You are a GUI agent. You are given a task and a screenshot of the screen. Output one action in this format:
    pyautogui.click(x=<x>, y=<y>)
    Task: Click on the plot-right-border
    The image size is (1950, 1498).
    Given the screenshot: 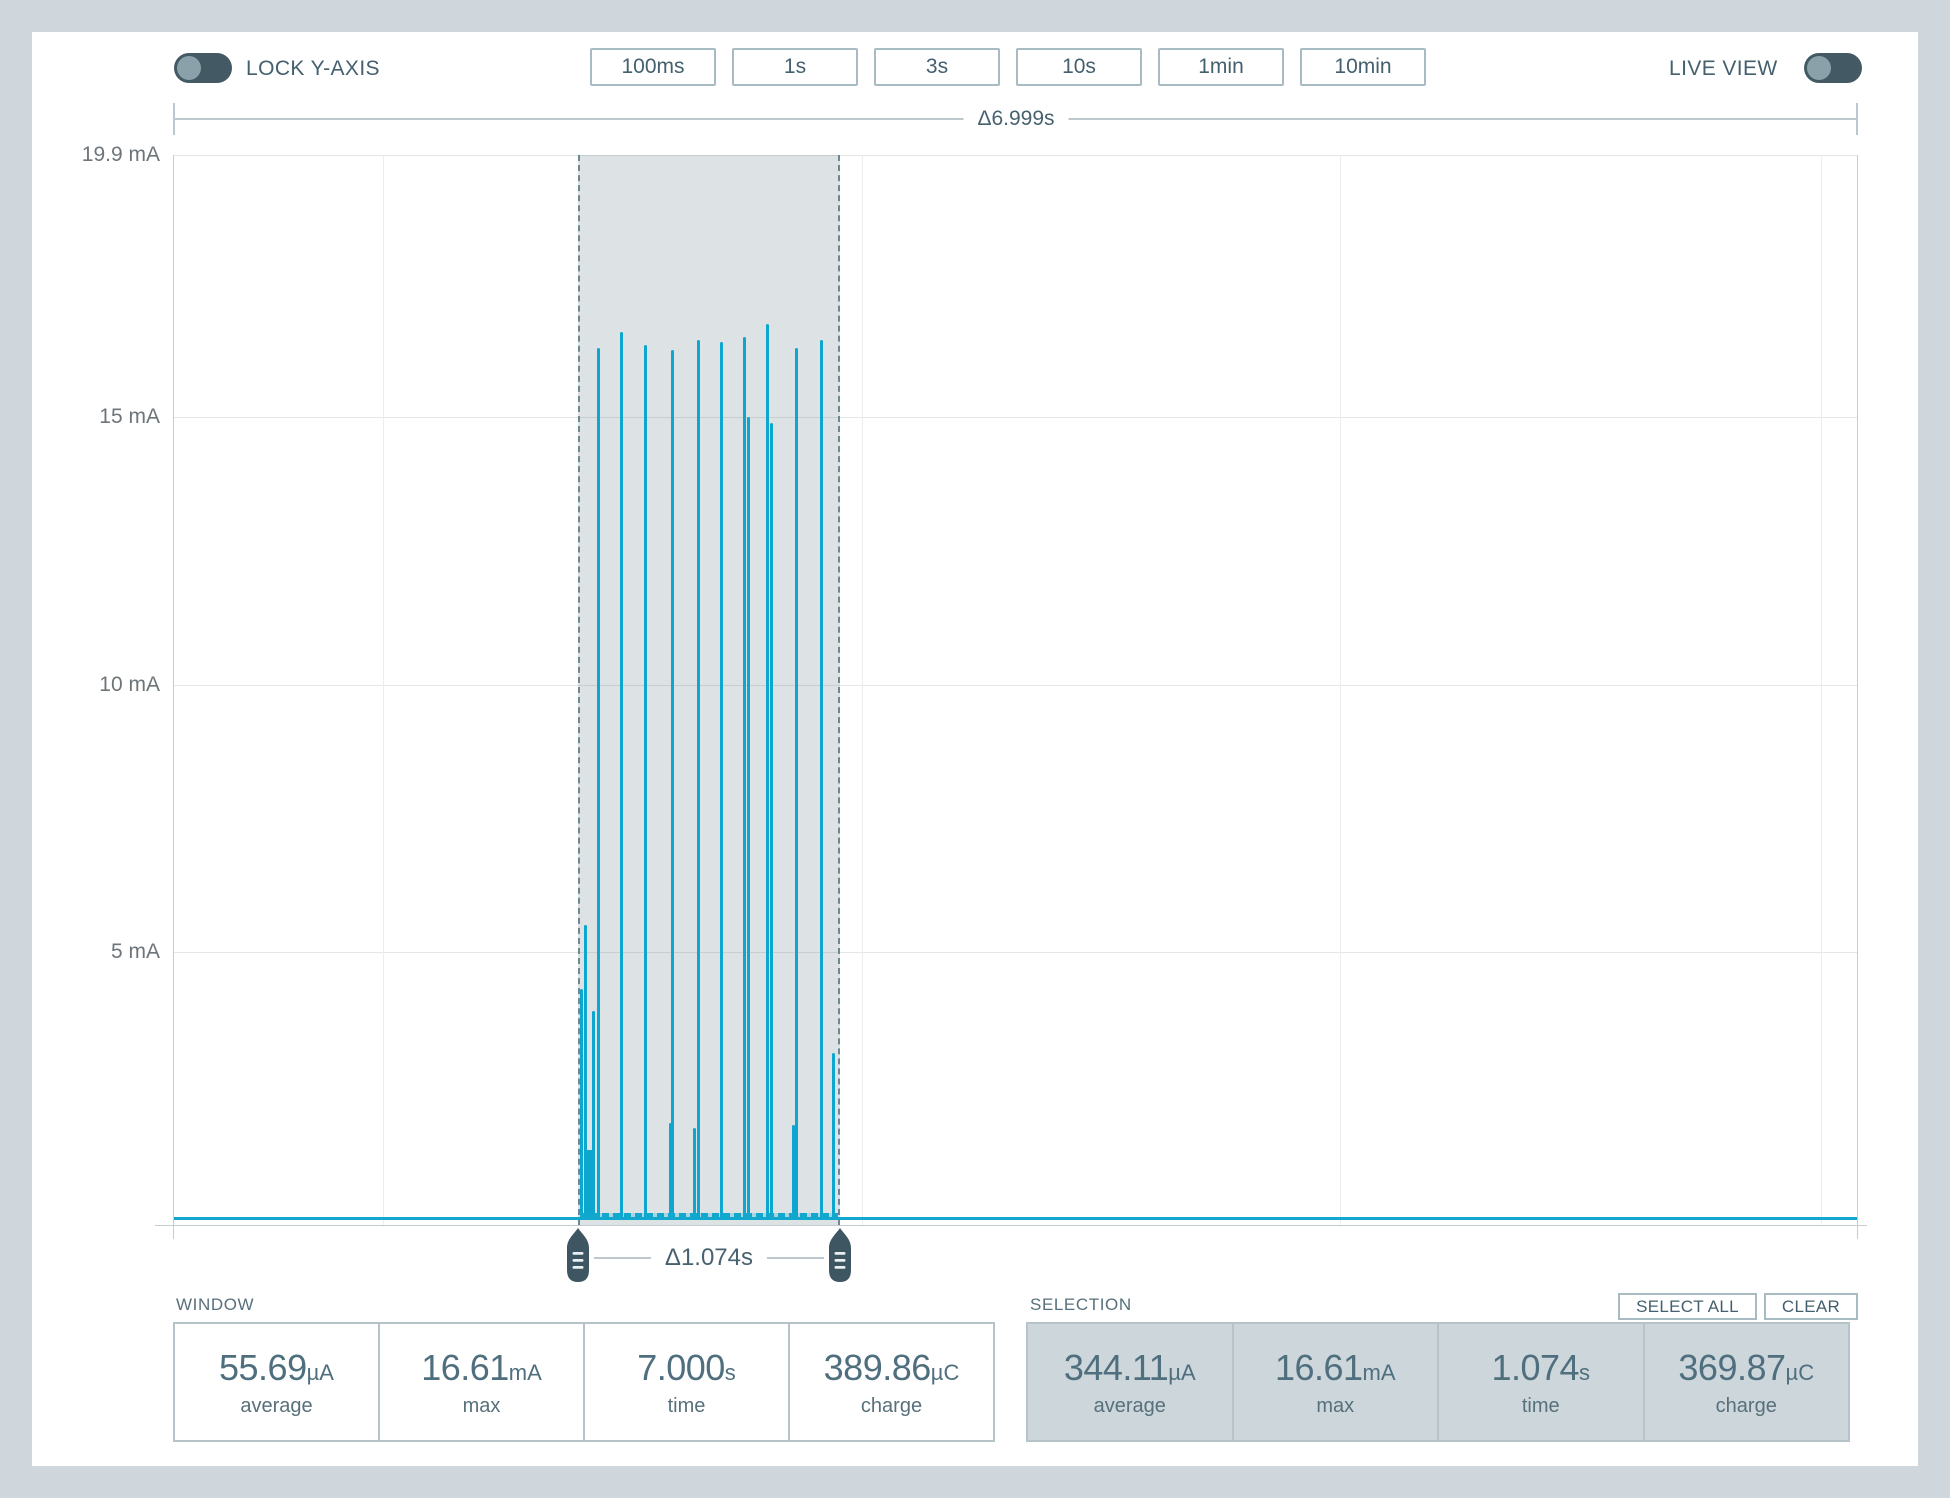 What is the action you would take?
    pyautogui.click(x=1857, y=697)
    